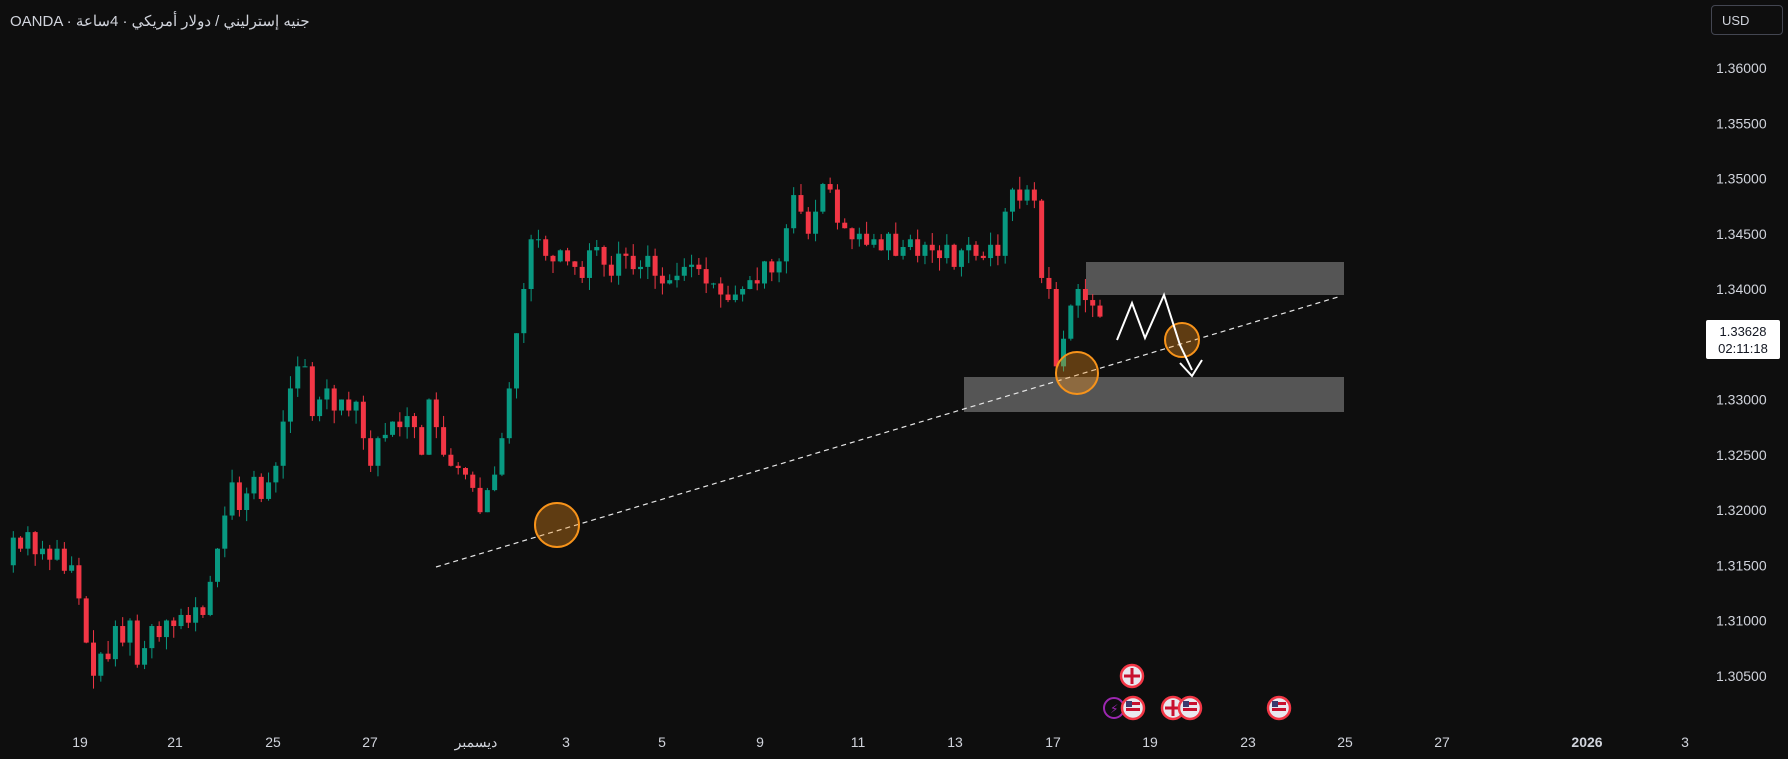  Describe the element at coordinates (955, 742) in the screenshot. I see `time-tick-9: 13` at that location.